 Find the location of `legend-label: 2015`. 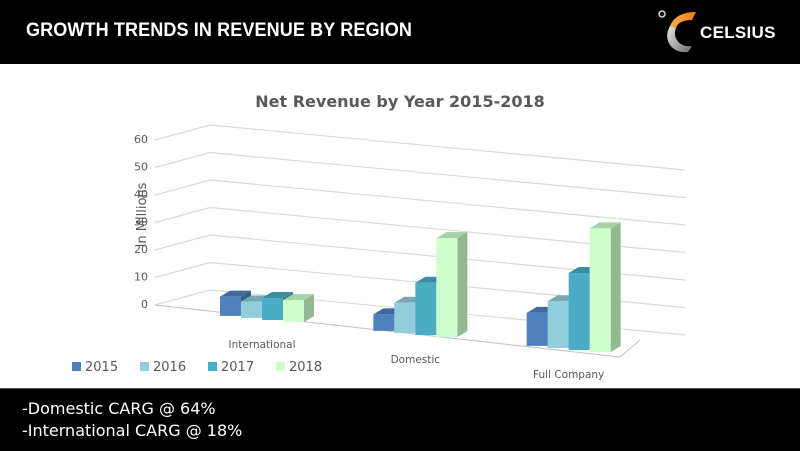

legend-label: 2015 is located at coordinates (101, 367).